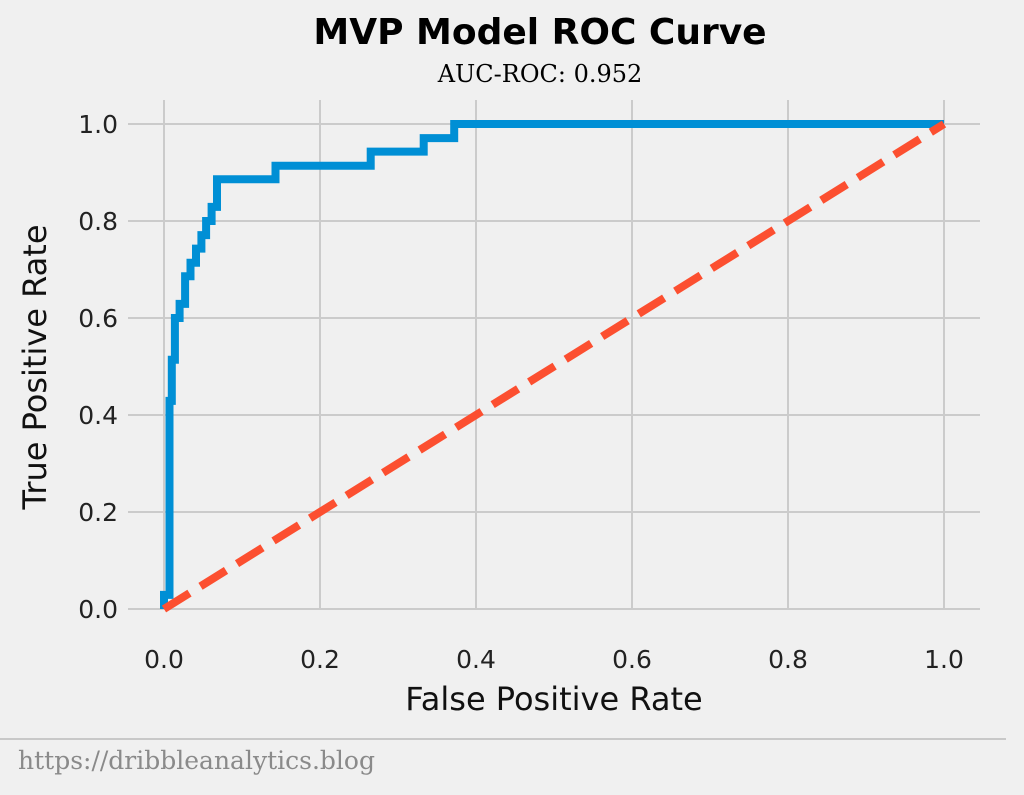 The height and width of the screenshot is (795, 1024). I want to click on x-tick-label: 0.2, so click(320, 659).